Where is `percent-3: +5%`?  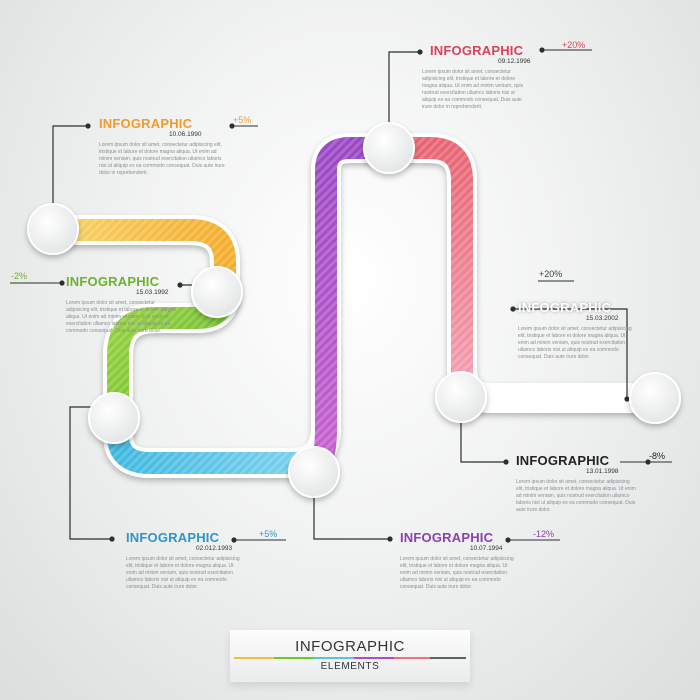
percent-3: +5% is located at coordinates (268, 534).